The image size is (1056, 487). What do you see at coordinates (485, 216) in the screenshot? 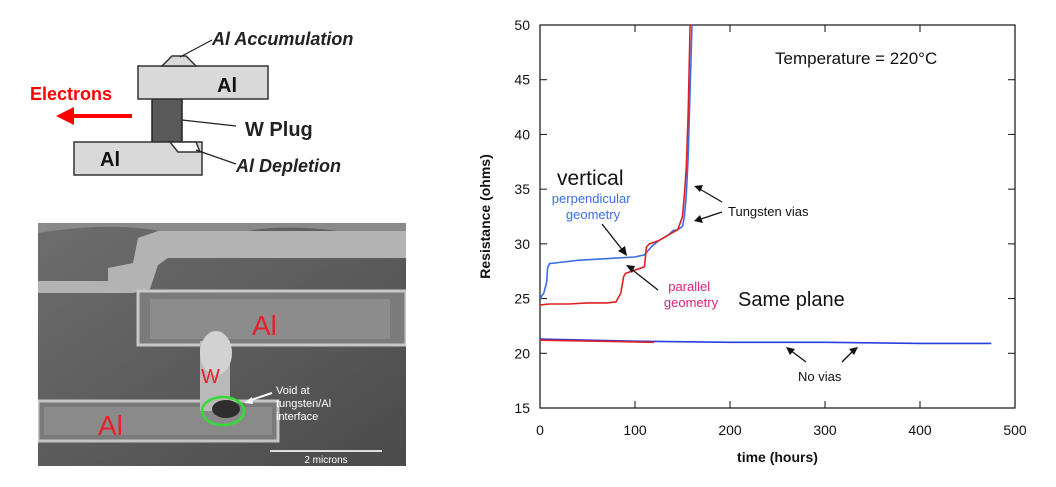
I see `y-axis-label: Resistance (ohms)` at bounding box center [485, 216].